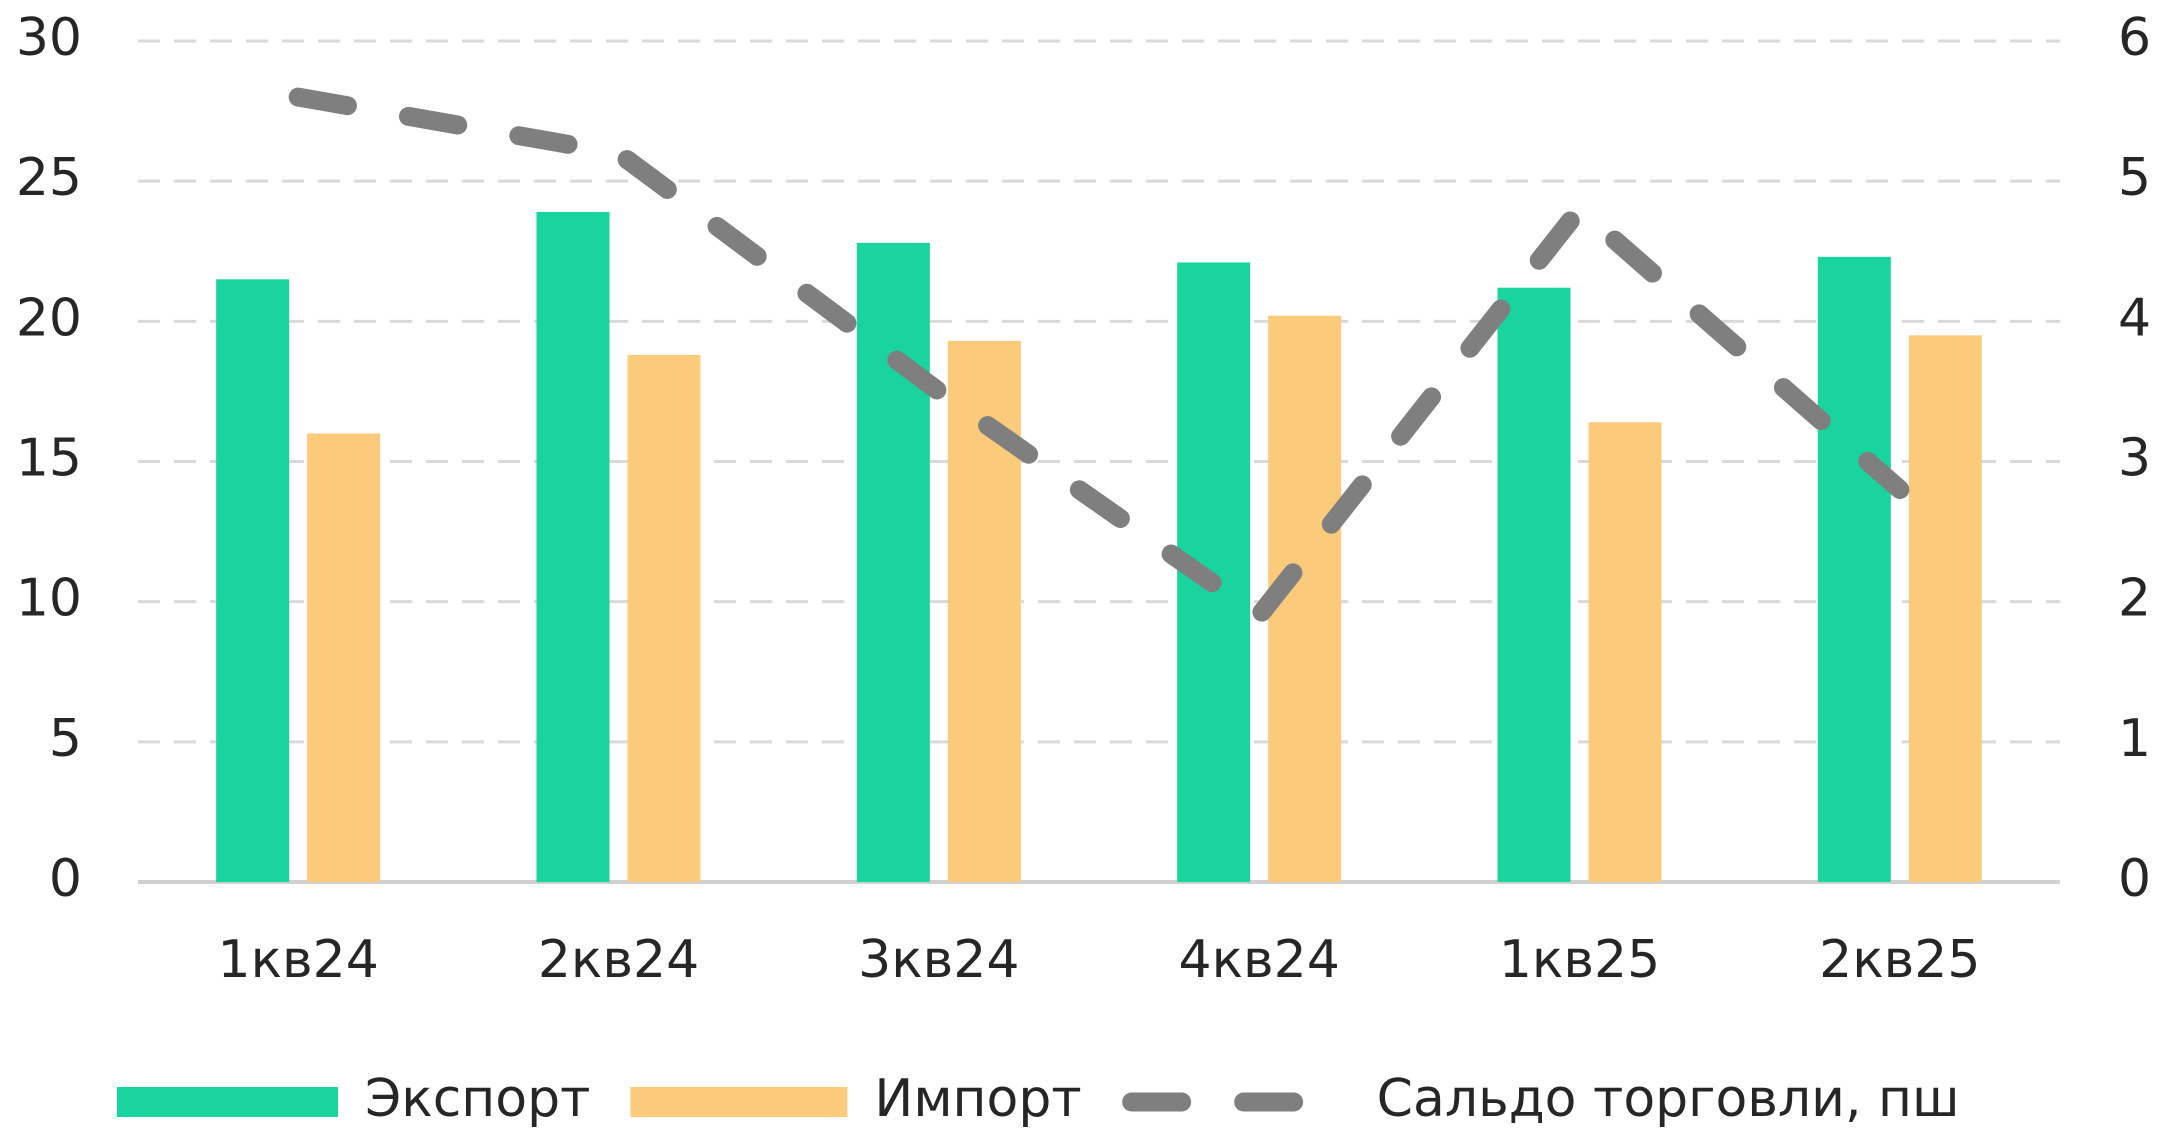 The image size is (2160, 1139). I want to click on y-tick-label: 0, so click(65, 879).